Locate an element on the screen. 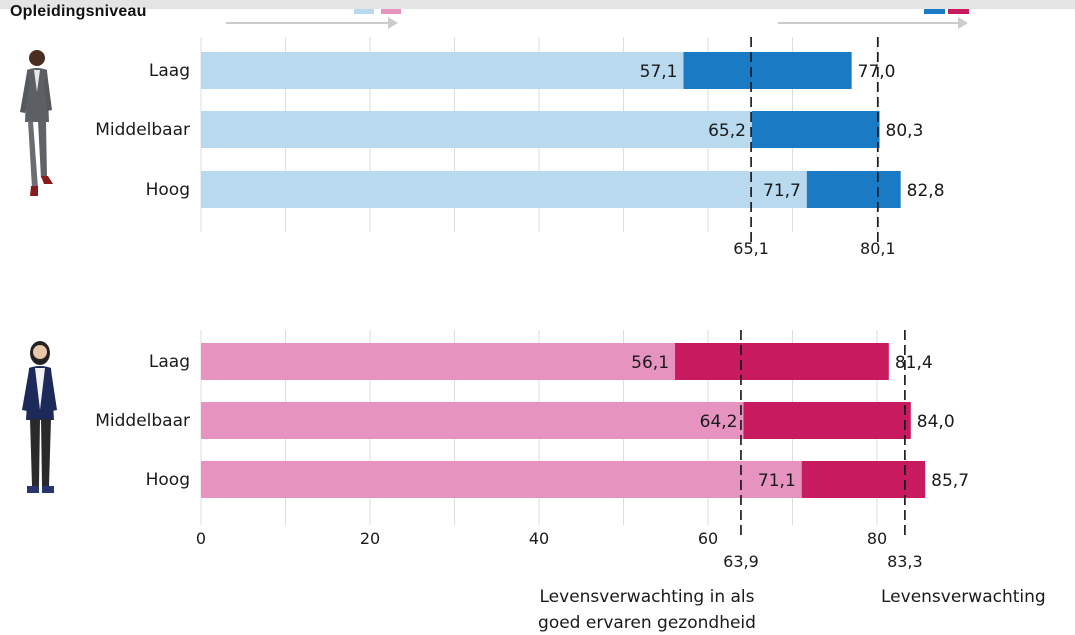 Image resolution: width=1075 pixels, height=635 pixels. reference-label-man-1: 80,1 is located at coordinates (878, 248).